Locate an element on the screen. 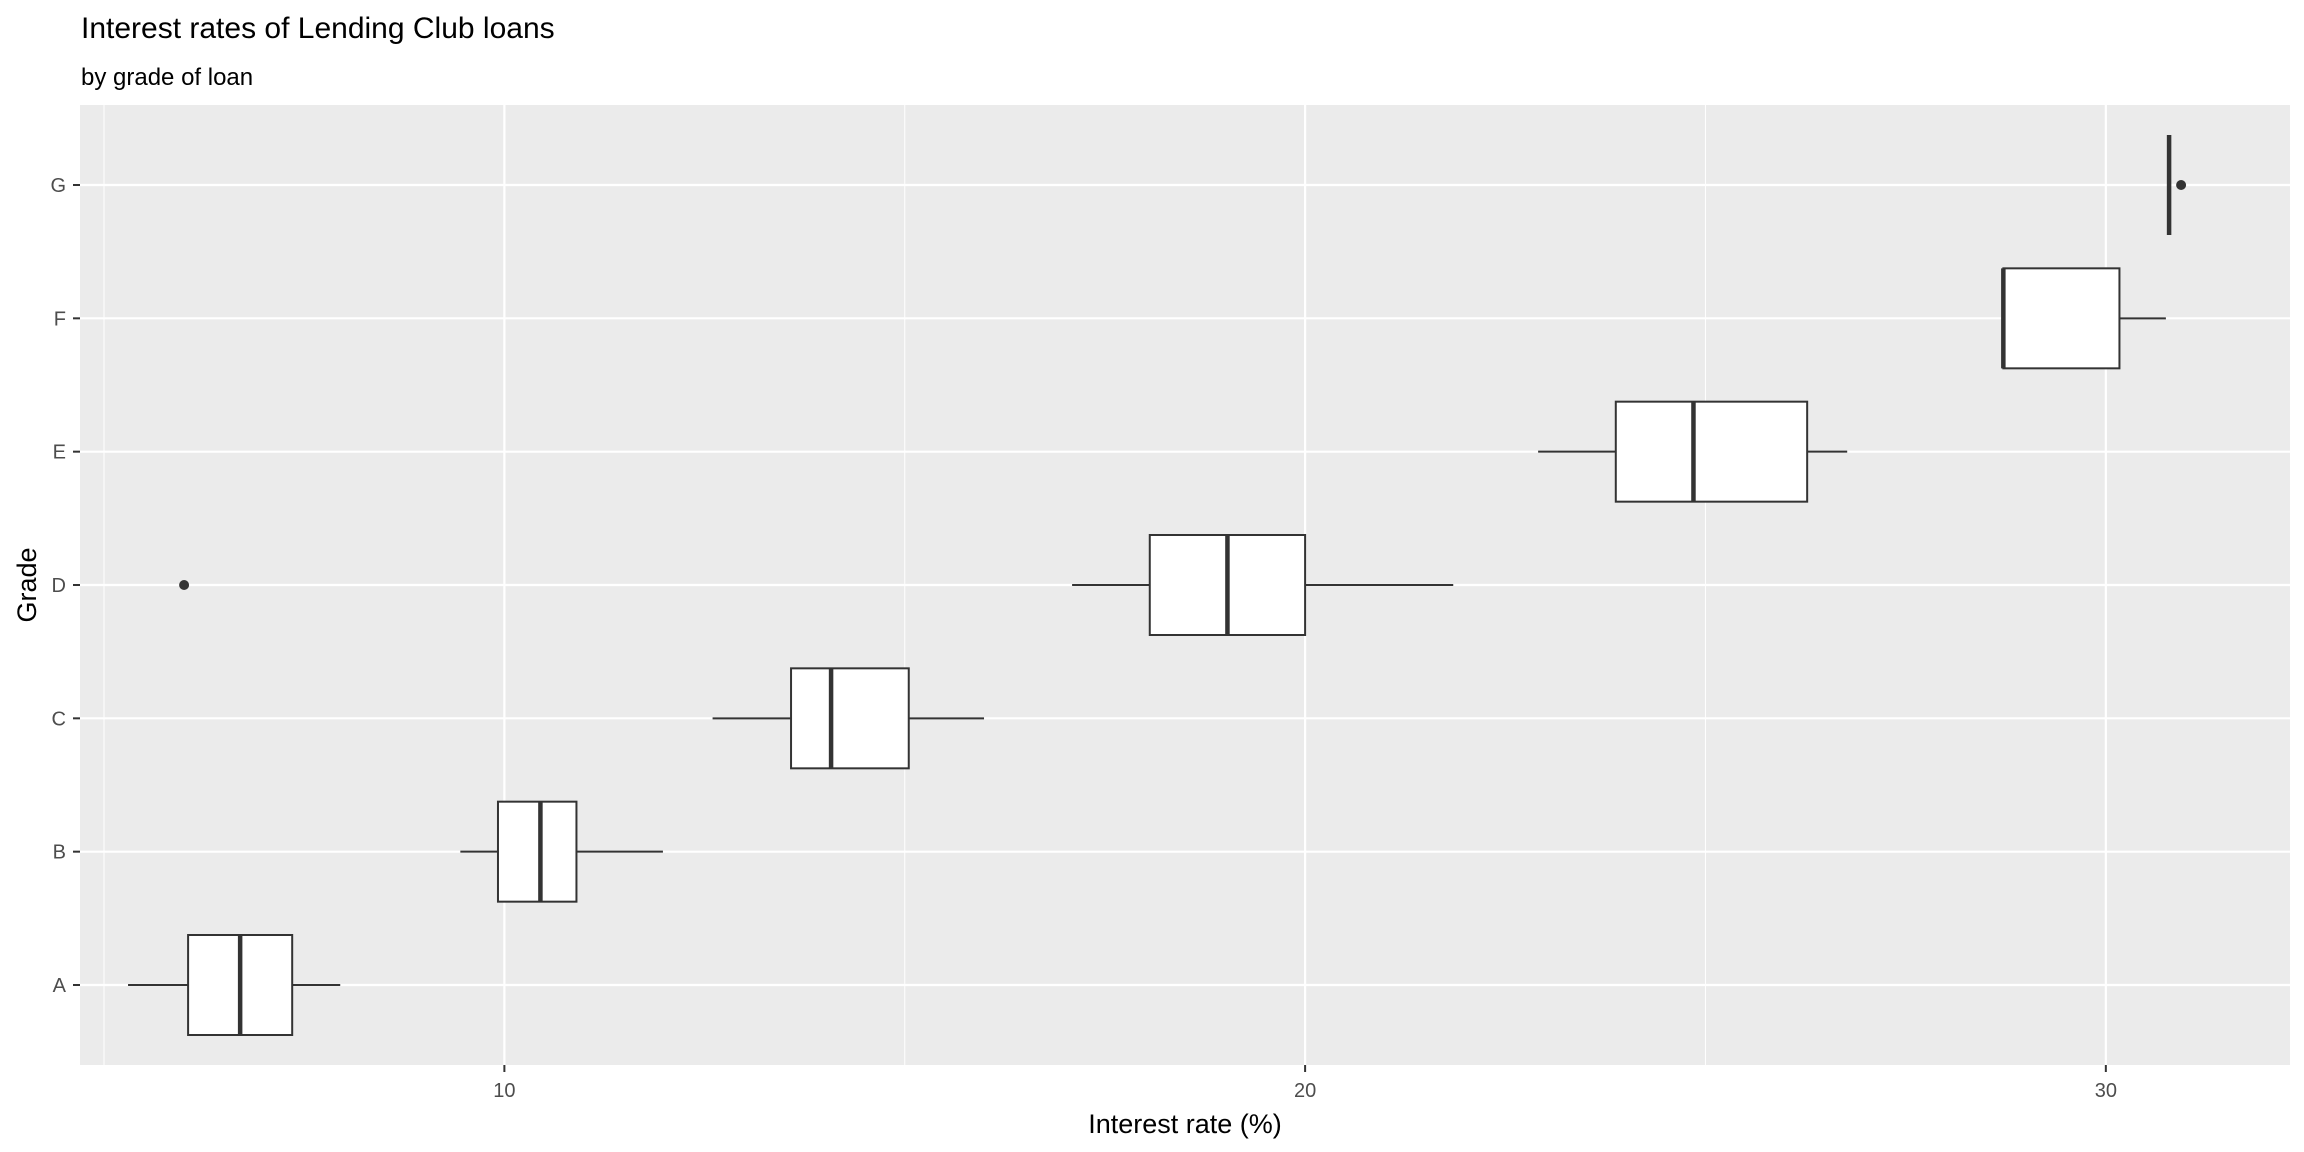 This screenshot has width=2304, height=1152. y-tick-label: F is located at coordinates (60, 319).